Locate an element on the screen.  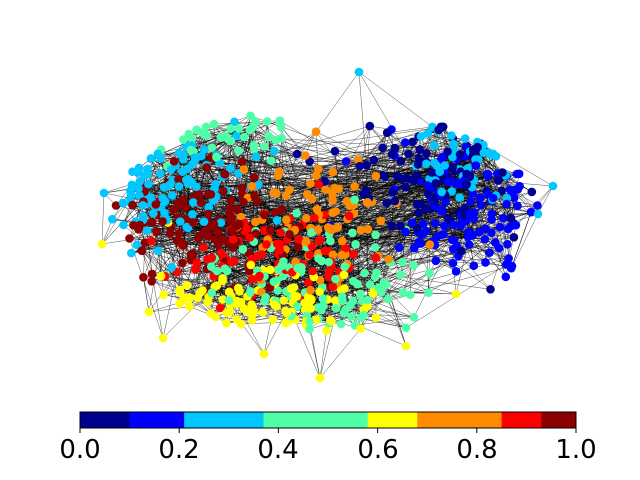
colorbar-frame is located at coordinates (328, 420).